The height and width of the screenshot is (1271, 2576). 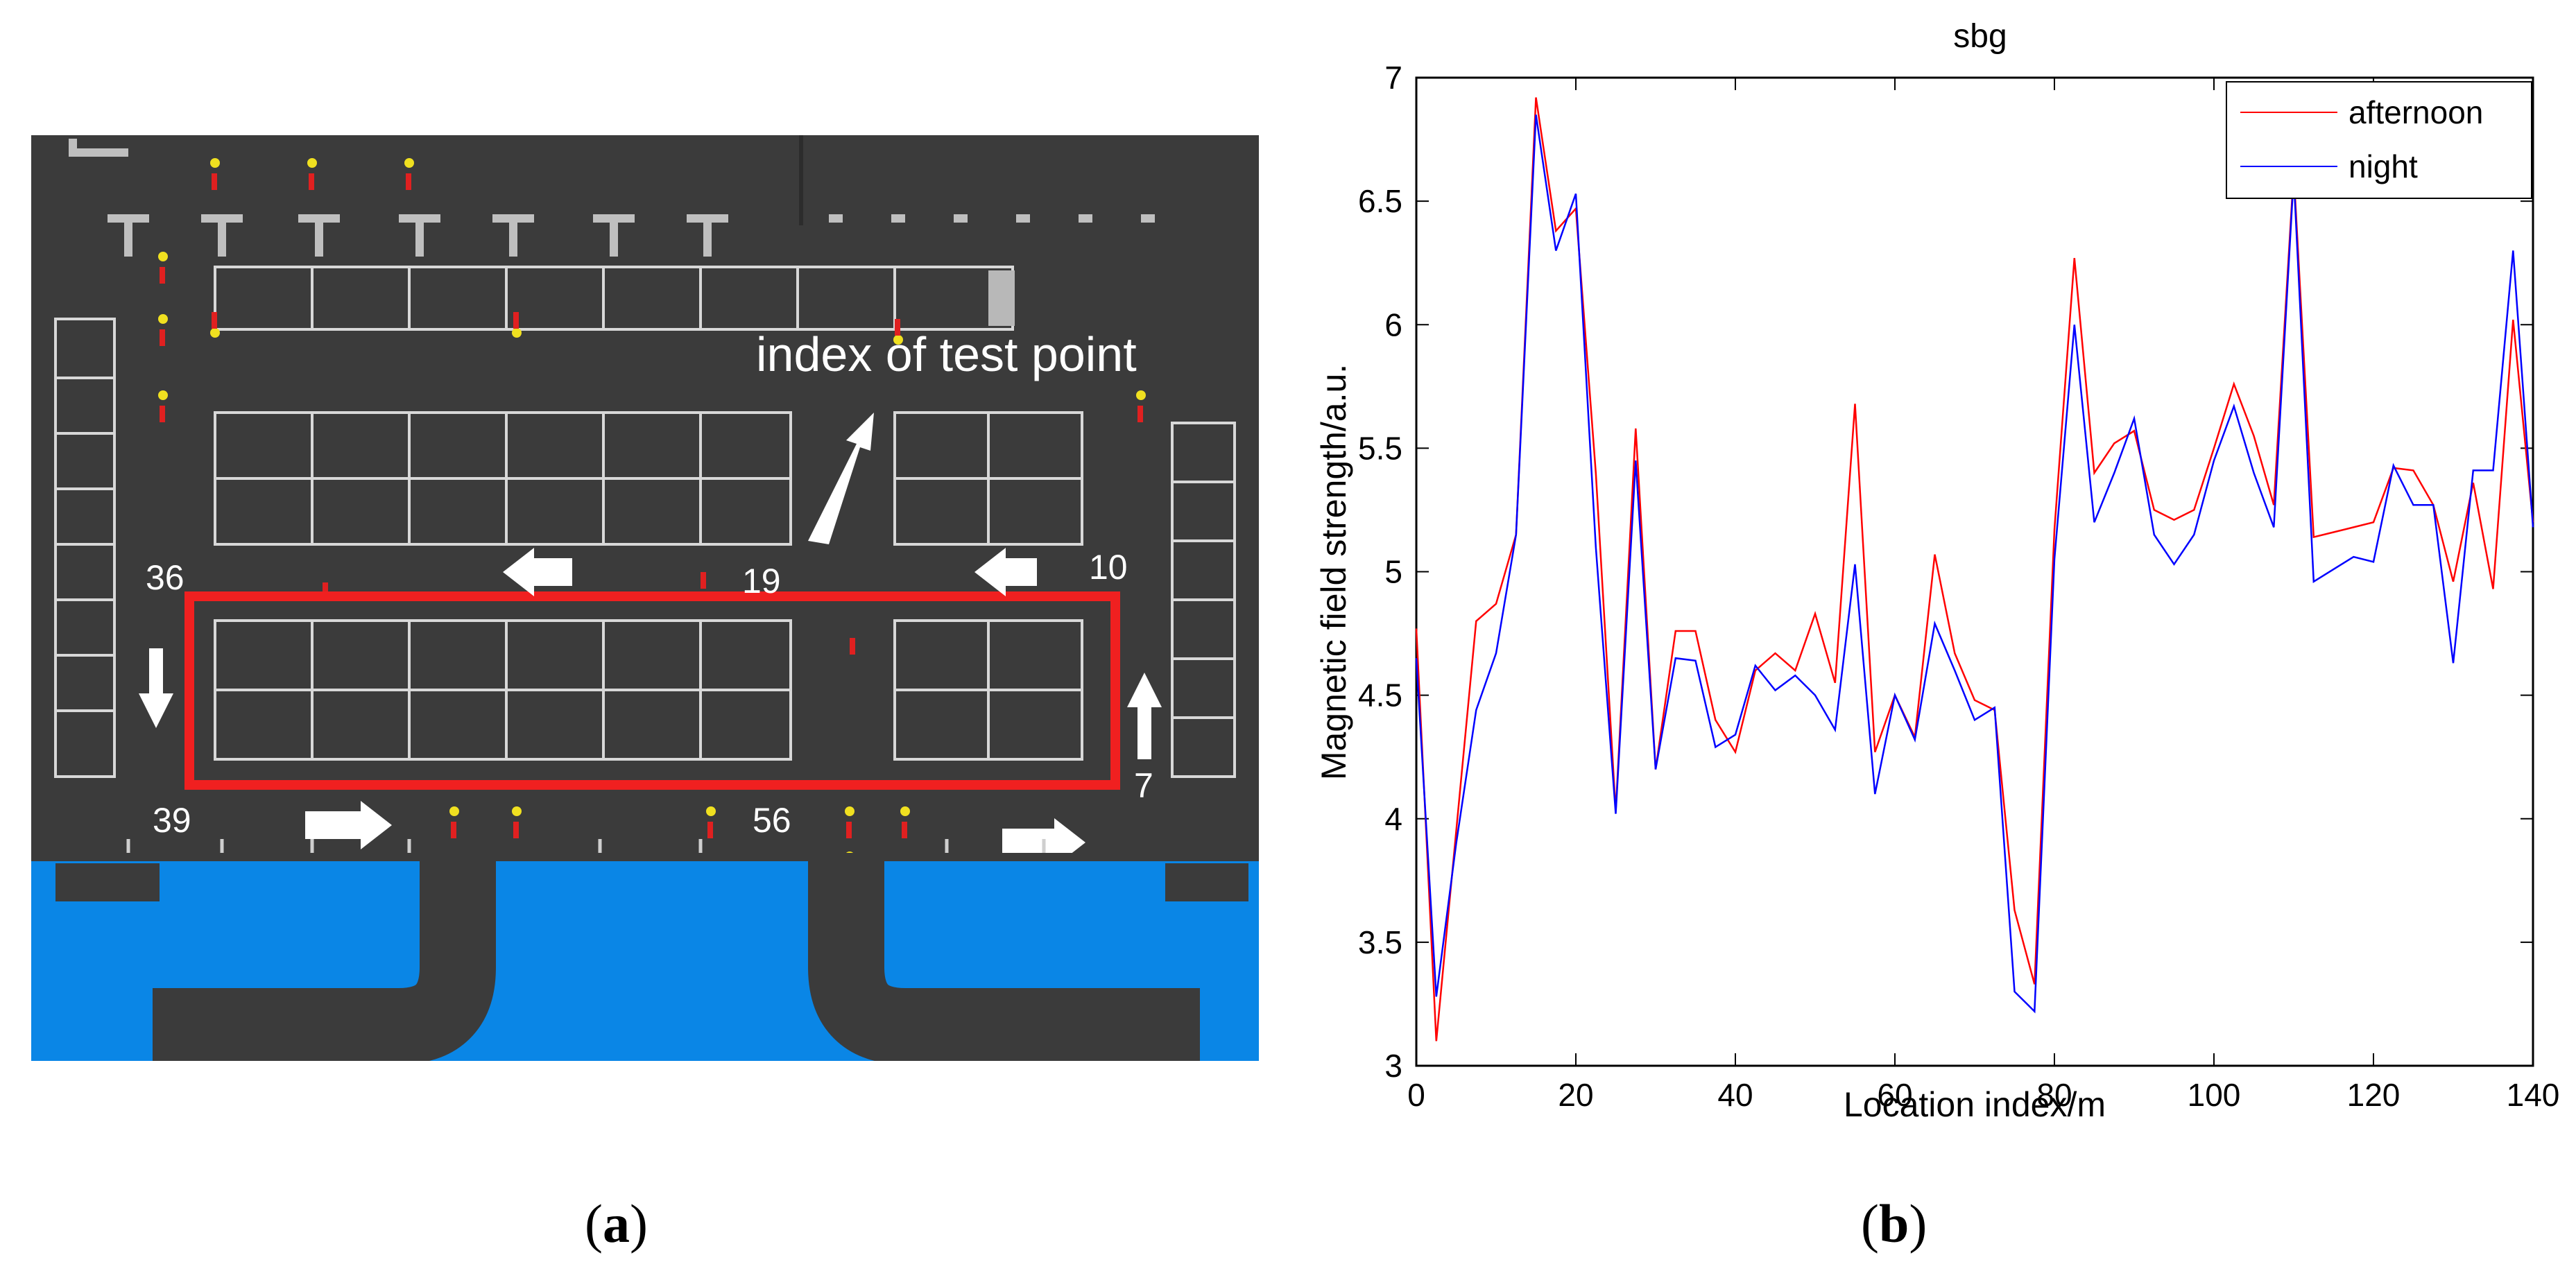 I want to click on x-tick-label: 20, so click(x=1575, y=1095).